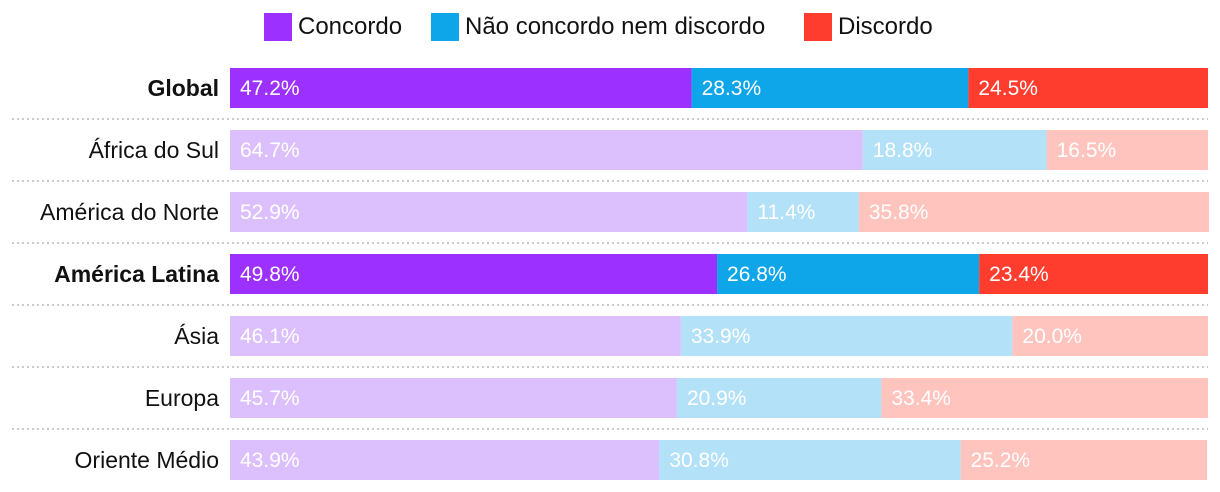  What do you see at coordinates (717, 398) in the screenshot?
I see `data-label-row-5-series-1: 20.9%` at bounding box center [717, 398].